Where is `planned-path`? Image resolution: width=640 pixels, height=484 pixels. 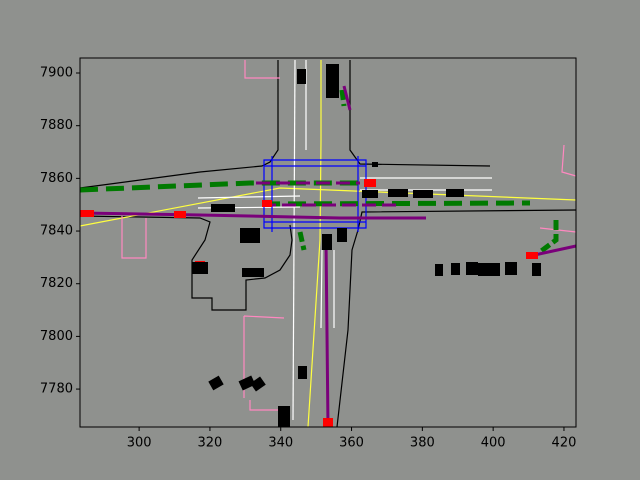
planned-path is located at coordinates (428, 171).